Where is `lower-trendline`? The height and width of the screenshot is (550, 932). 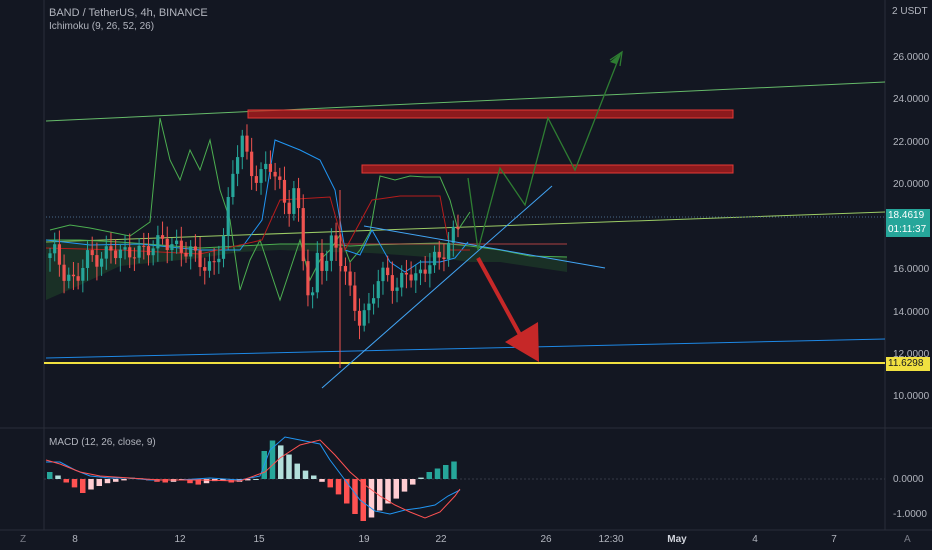
lower-trendline is located at coordinates (465, 348).